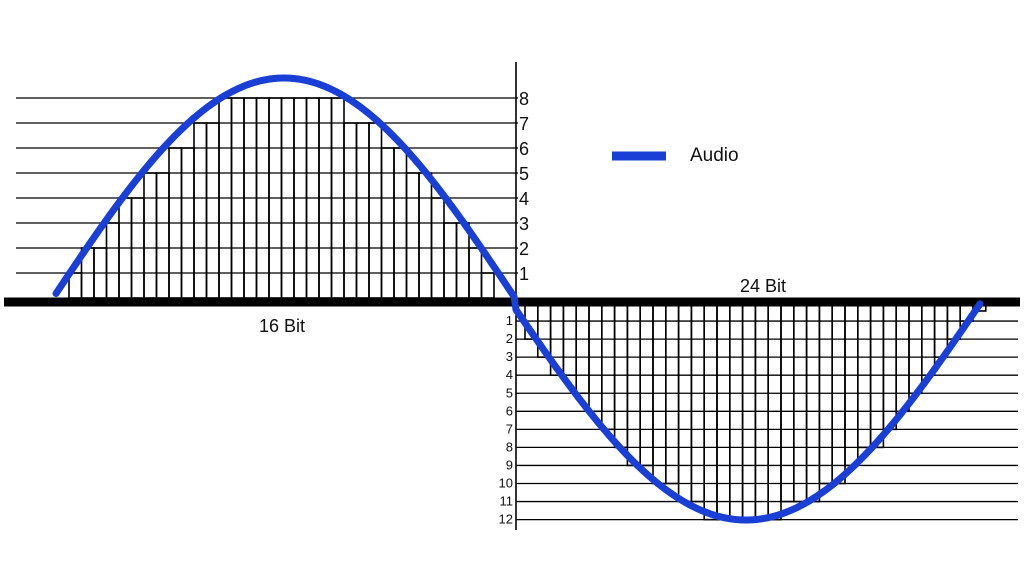  I want to click on upper-level-label: 3, so click(524, 224).